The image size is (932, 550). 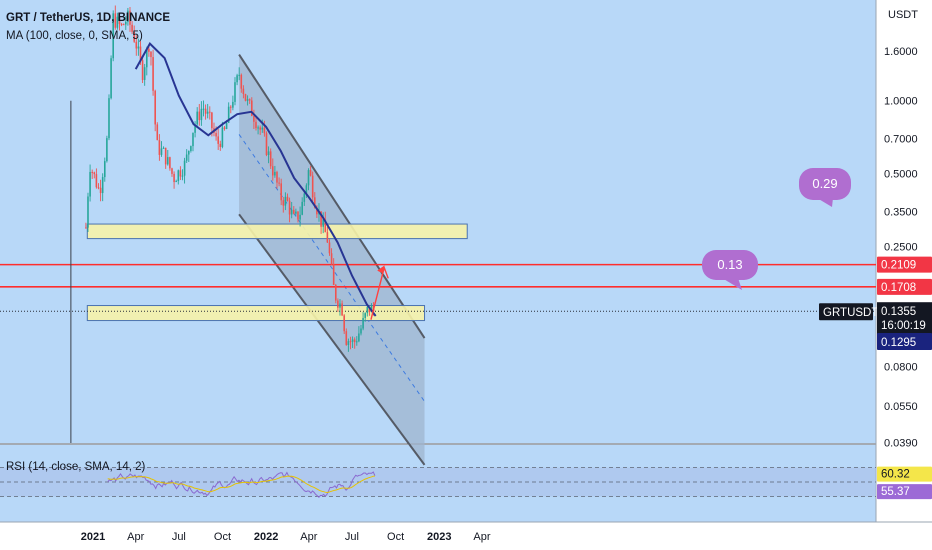 I want to click on near-target-bubble-label: 0.13, so click(x=729, y=264).